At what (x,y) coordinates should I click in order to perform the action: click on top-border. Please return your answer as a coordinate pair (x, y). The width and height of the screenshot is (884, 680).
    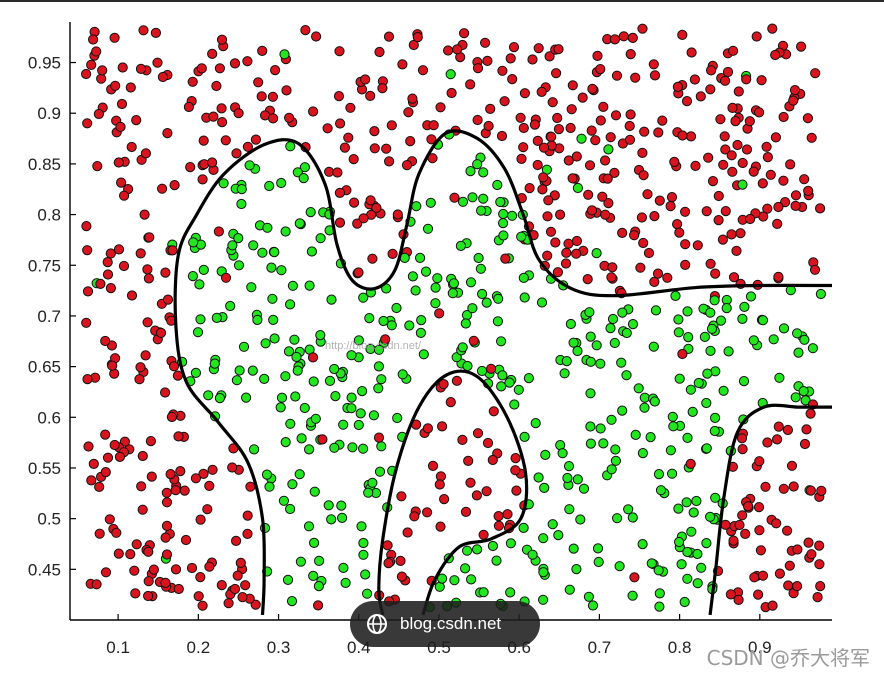
    Looking at the image, I should click on (442, 1).